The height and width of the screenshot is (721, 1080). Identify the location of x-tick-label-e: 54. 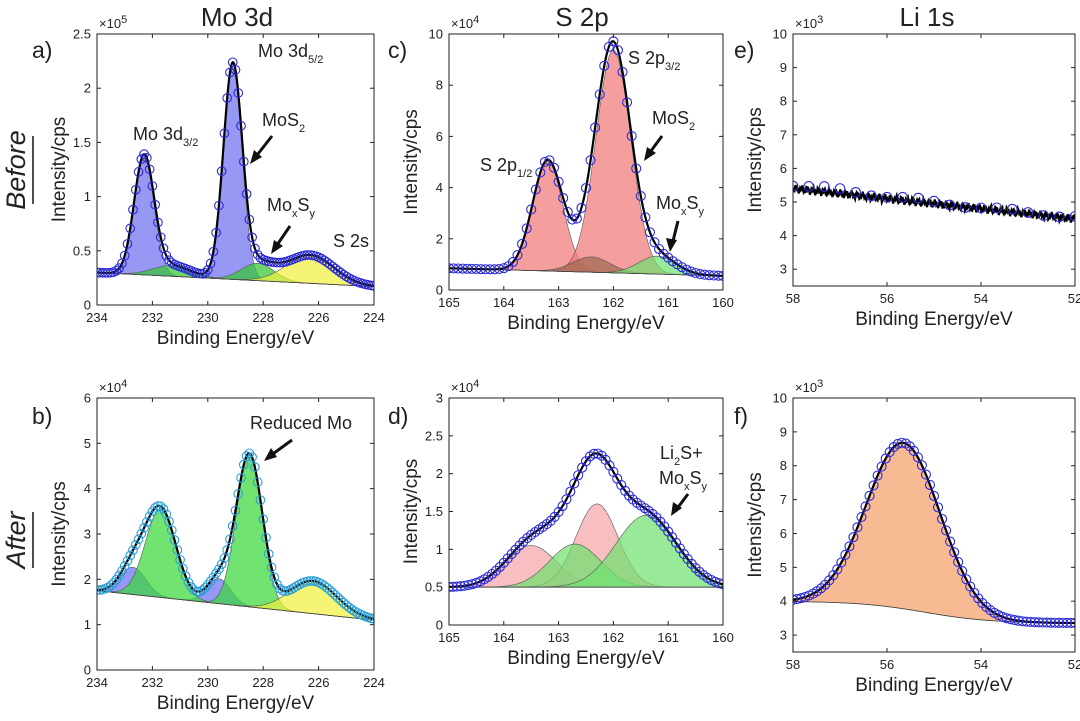
(981, 298).